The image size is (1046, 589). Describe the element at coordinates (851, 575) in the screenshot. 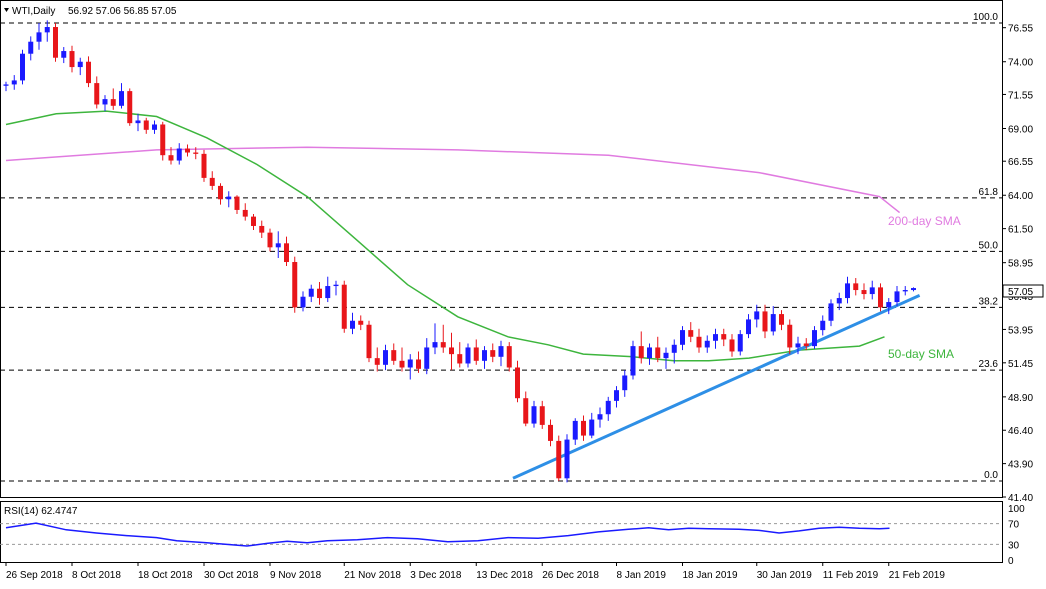

I see `time-tick-label: 11 Feb 2019` at that location.